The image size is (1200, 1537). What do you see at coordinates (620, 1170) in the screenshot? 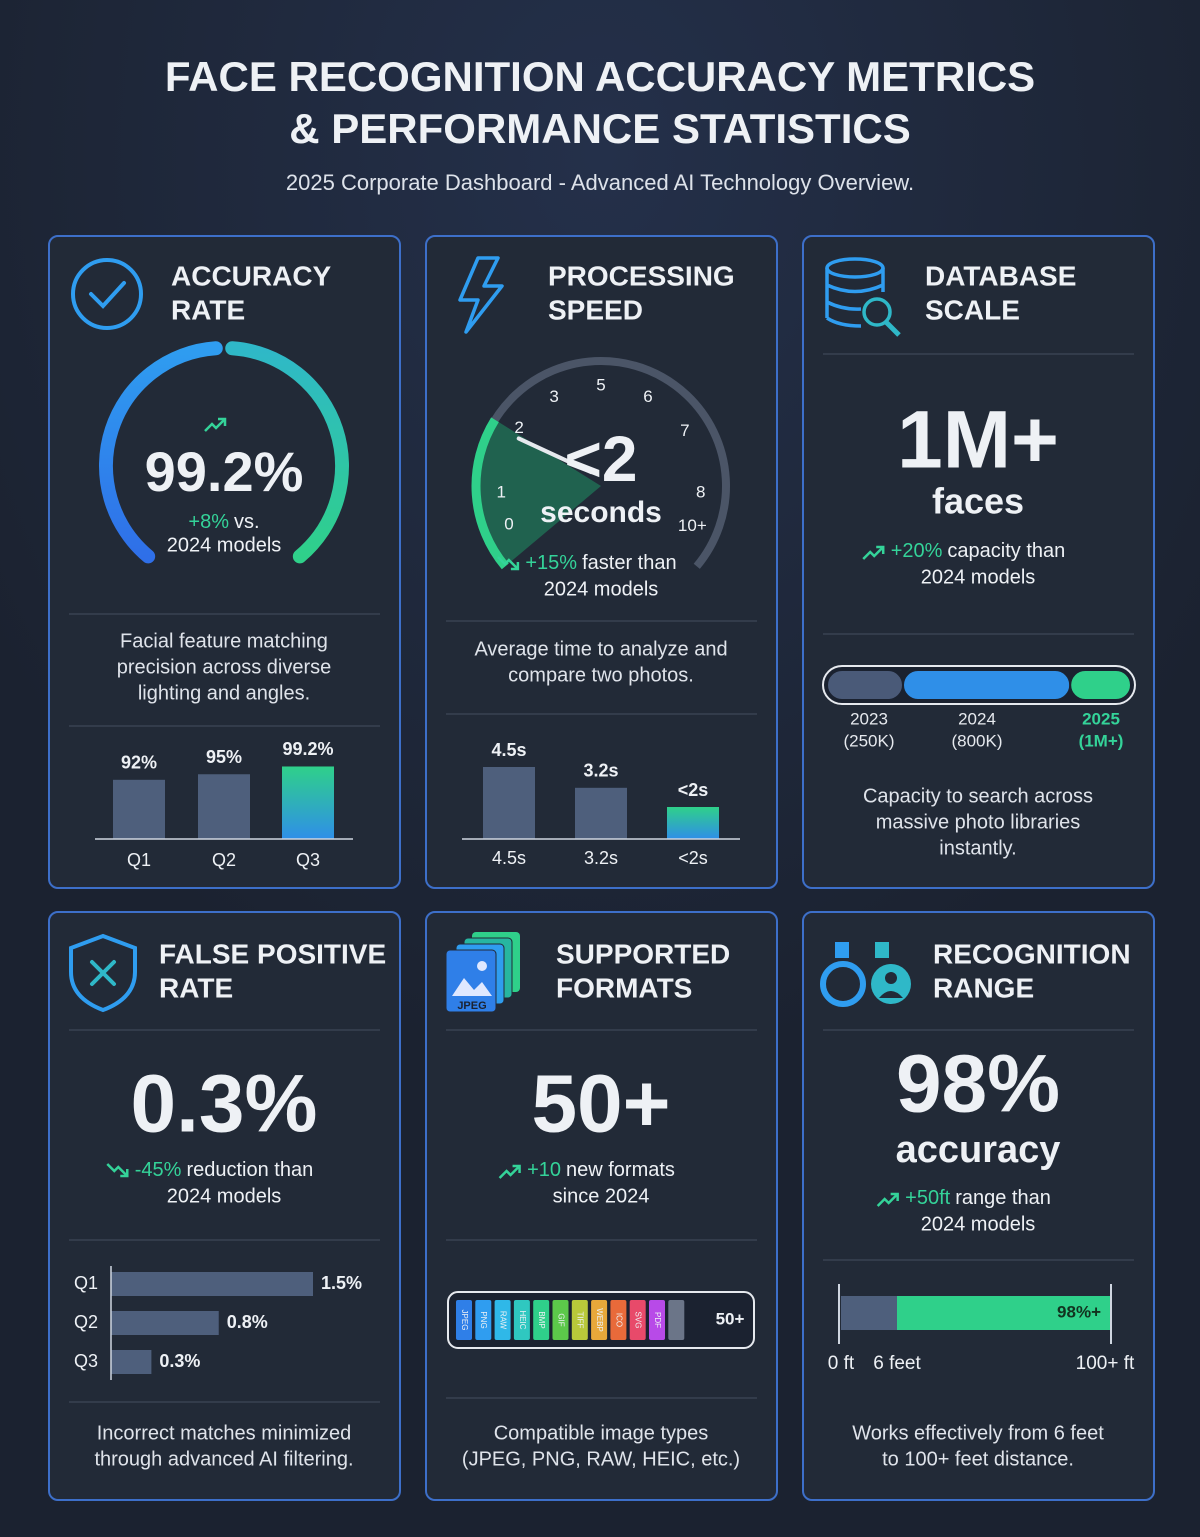
I see `change-text: new formats` at bounding box center [620, 1170].